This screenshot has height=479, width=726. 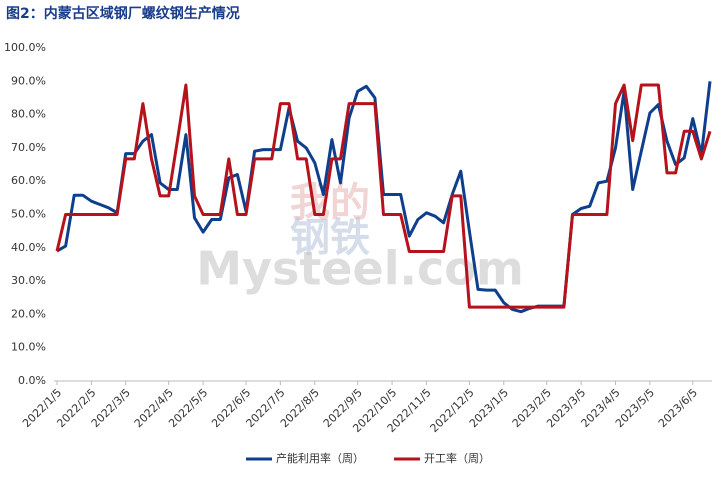 What do you see at coordinates (28, 313) in the screenshot?
I see `y-tick-label: 20.0%` at bounding box center [28, 313].